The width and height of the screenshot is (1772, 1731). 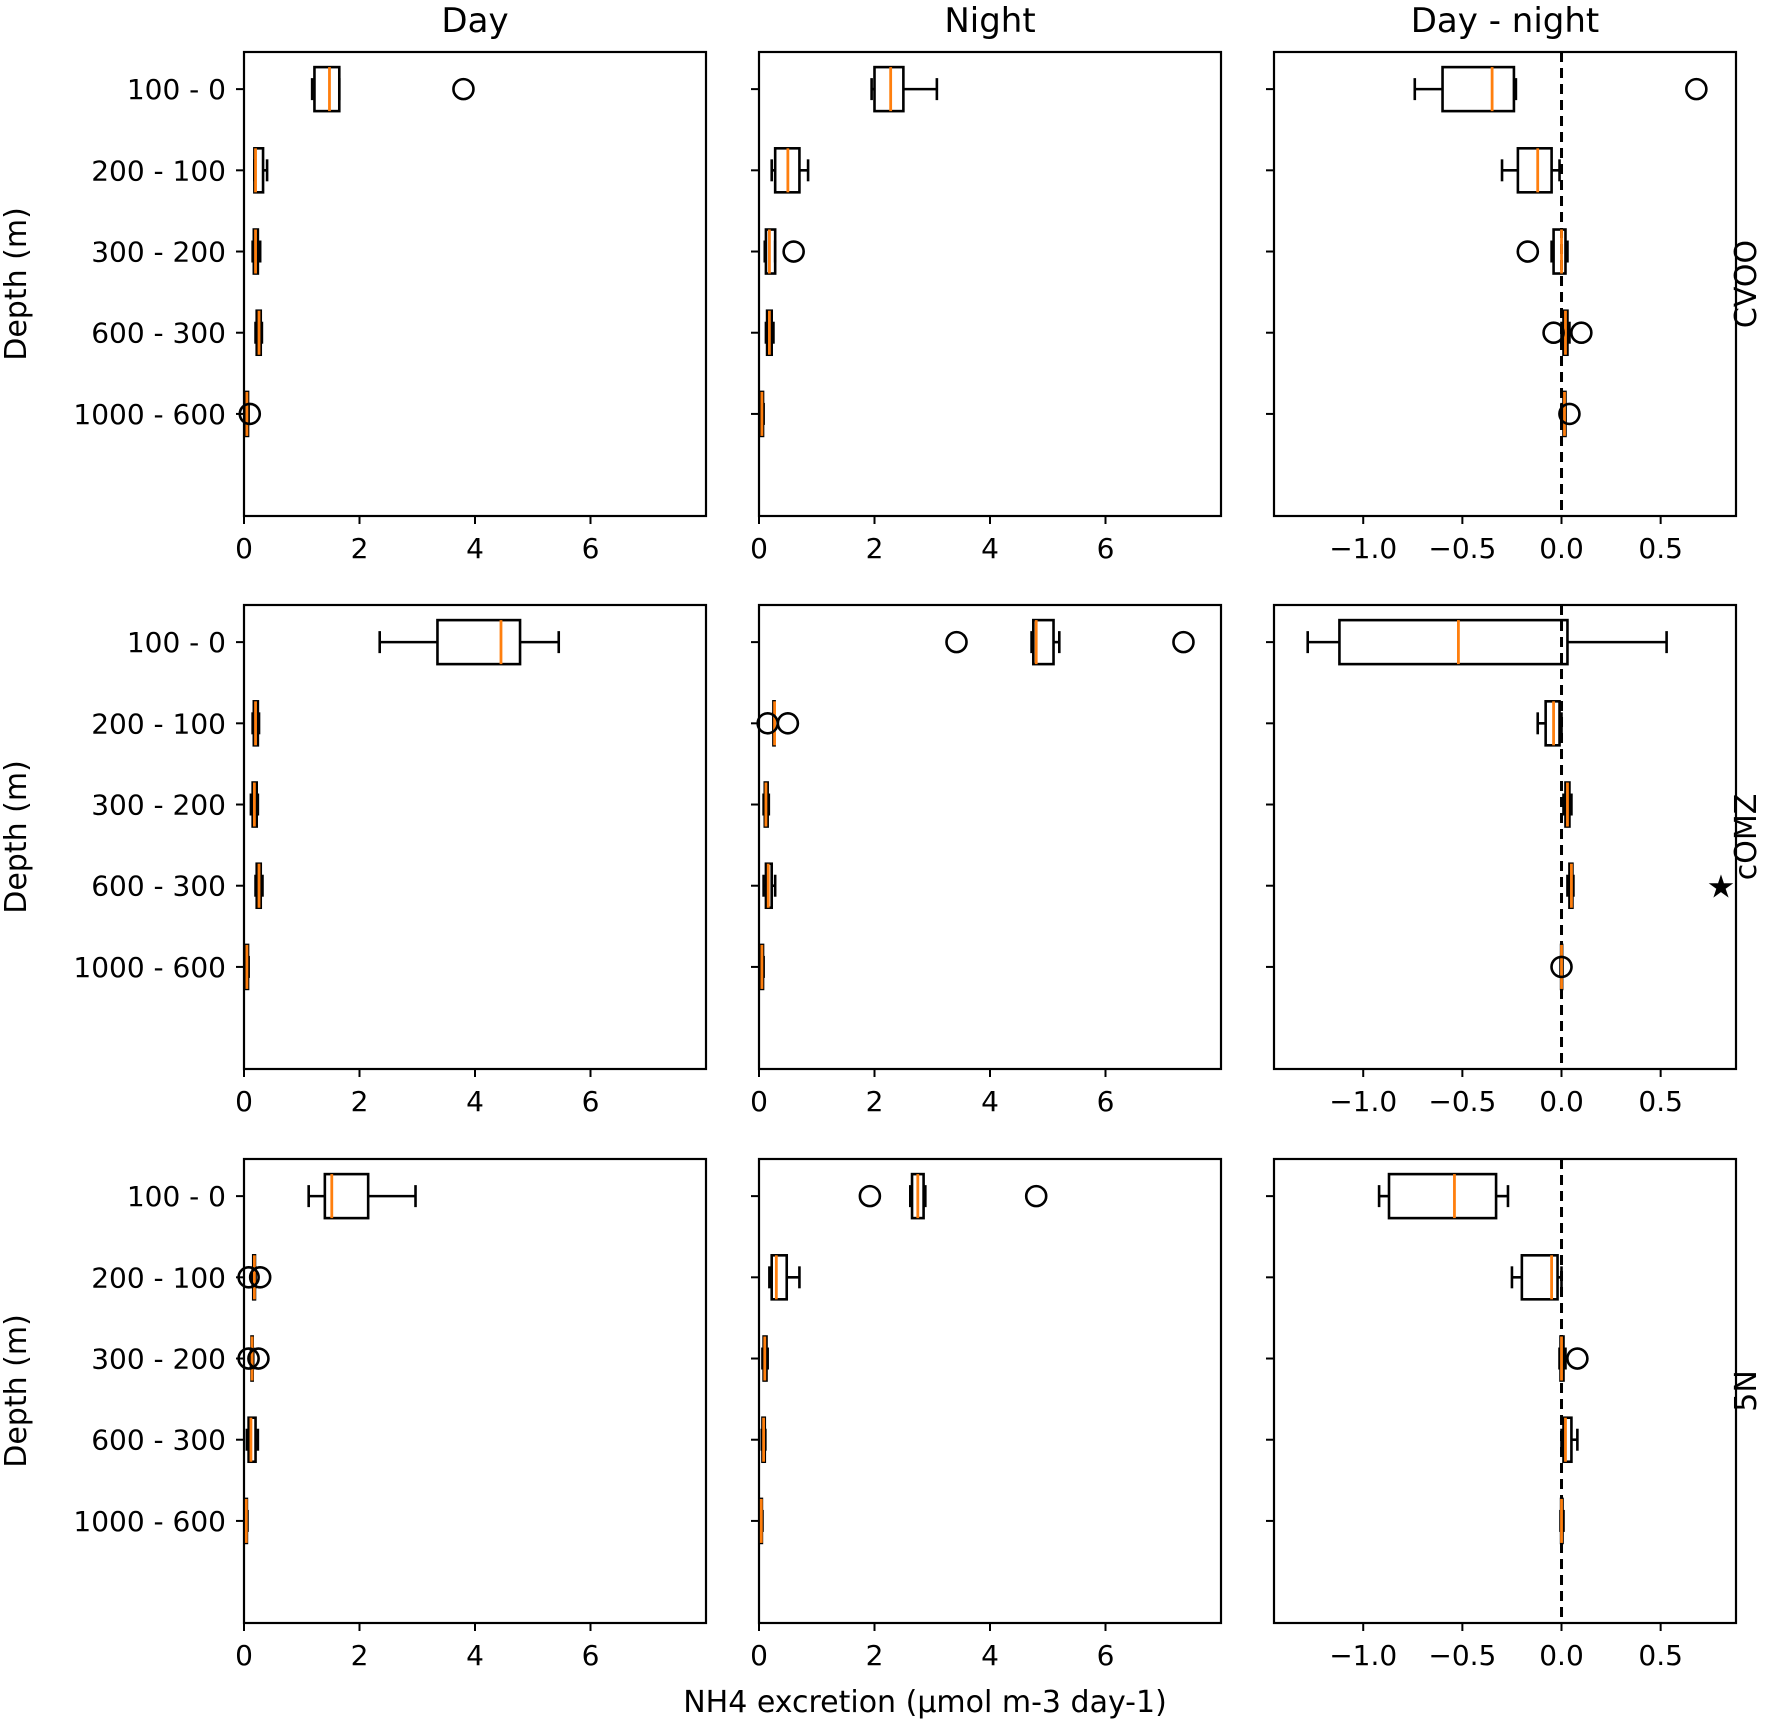 What do you see at coordinates (158, 805) in the screenshot?
I see `y-tick-label-comz-day-300-200: 300 - 200` at bounding box center [158, 805].